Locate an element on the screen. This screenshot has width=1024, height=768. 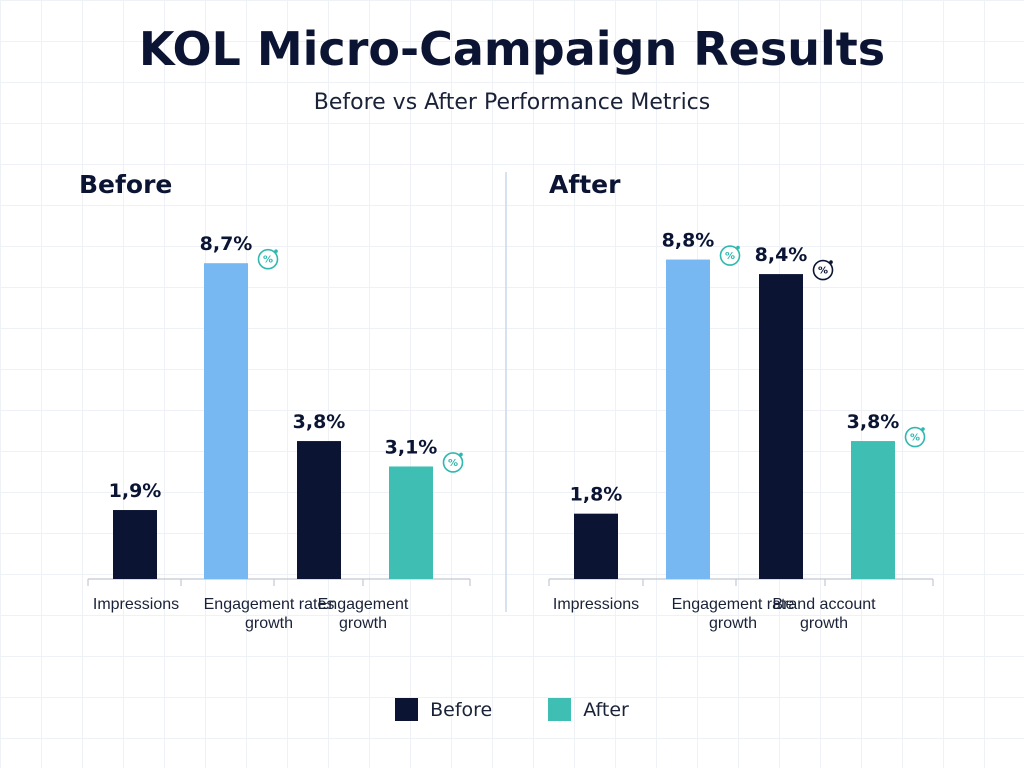
category-label-2: Engagement rates growth is located at coordinates (269, 614).